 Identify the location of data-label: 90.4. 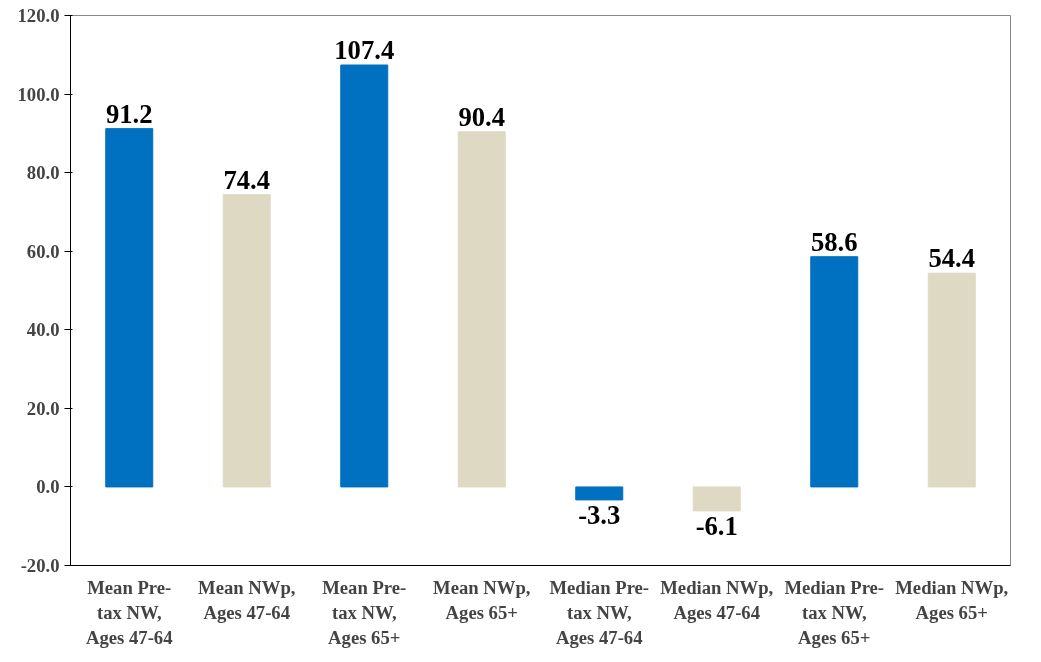
(482, 116).